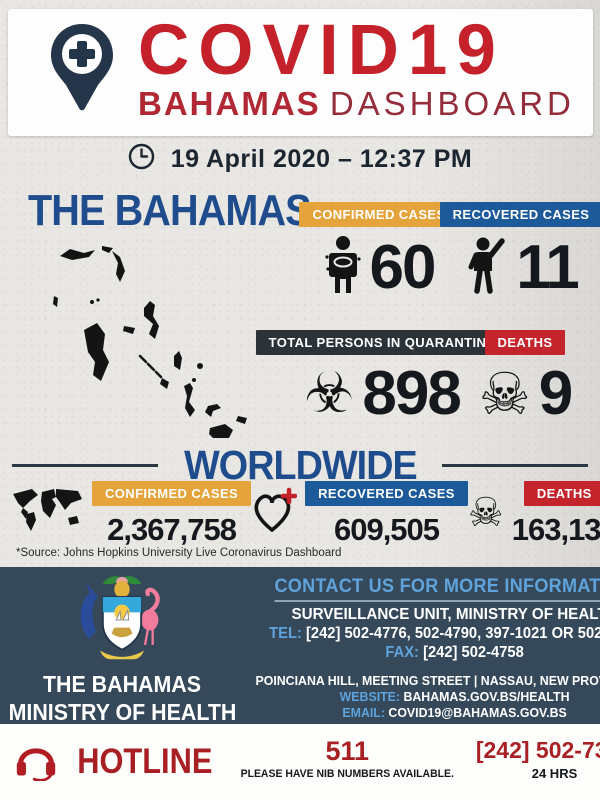 The image size is (600, 800). Describe the element at coordinates (144, 761) in the screenshot. I see `hotline-label: HOTLINE` at that location.